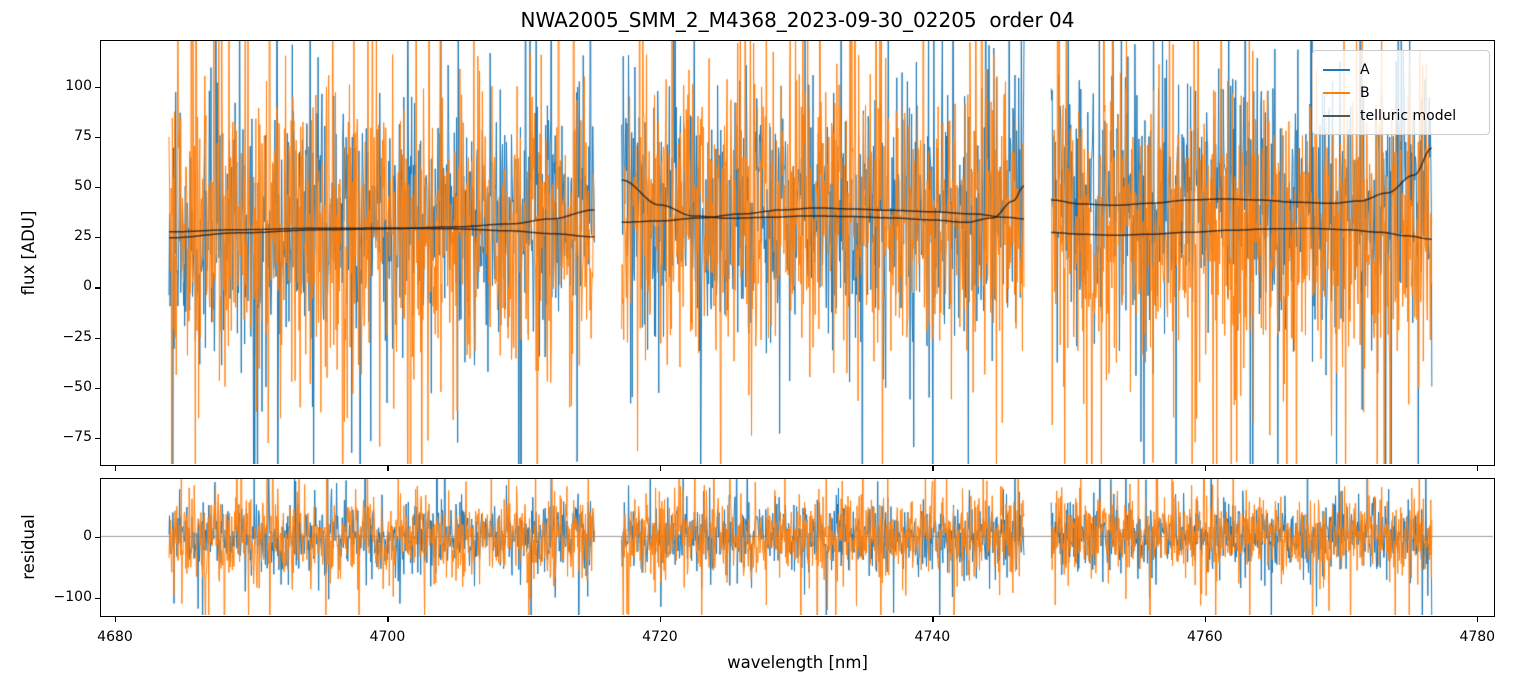  What do you see at coordinates (1205, 637) in the screenshot?
I see `x-tick-label: 4760` at bounding box center [1205, 637].